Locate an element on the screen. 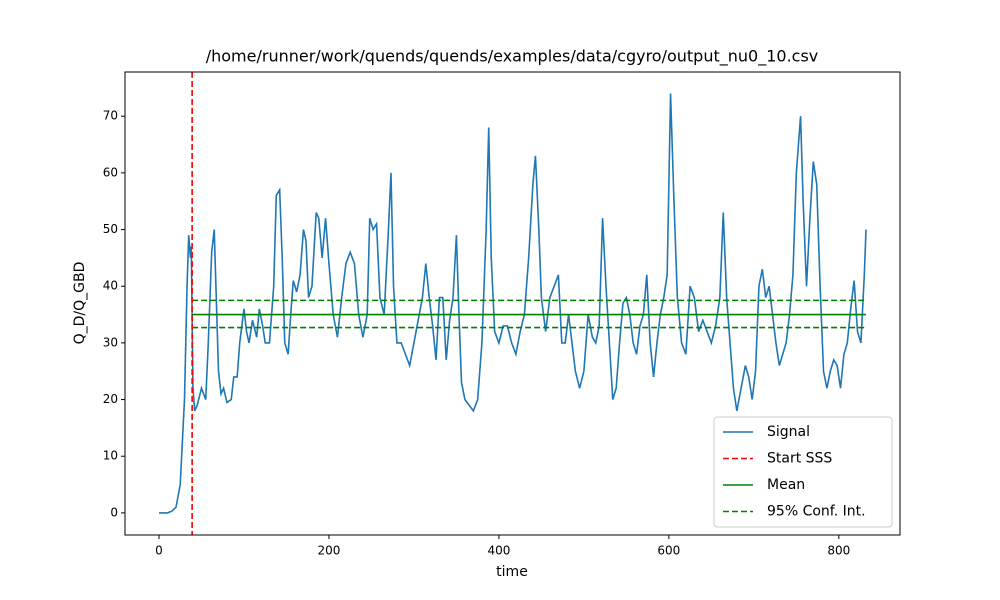  legend-label: 95% Conf. Int. is located at coordinates (816, 512).